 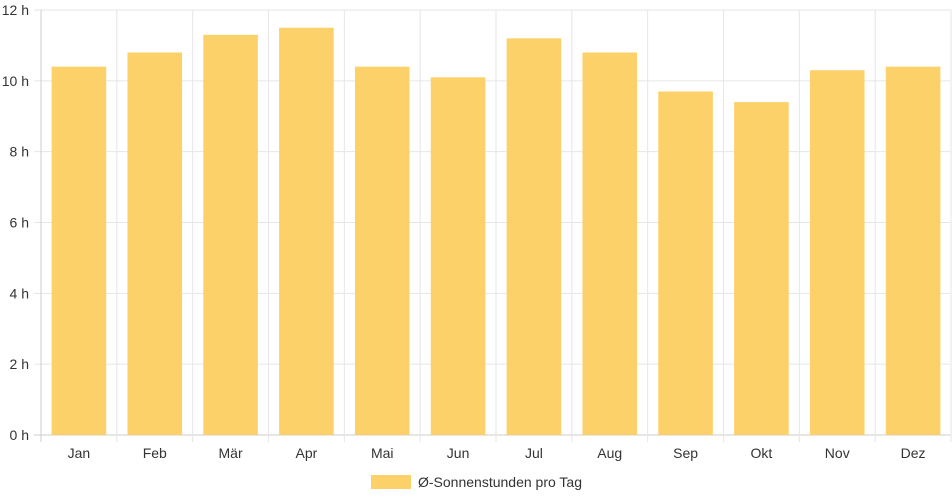 What do you see at coordinates (761, 268) in the screenshot?
I see `bar-okt` at bounding box center [761, 268].